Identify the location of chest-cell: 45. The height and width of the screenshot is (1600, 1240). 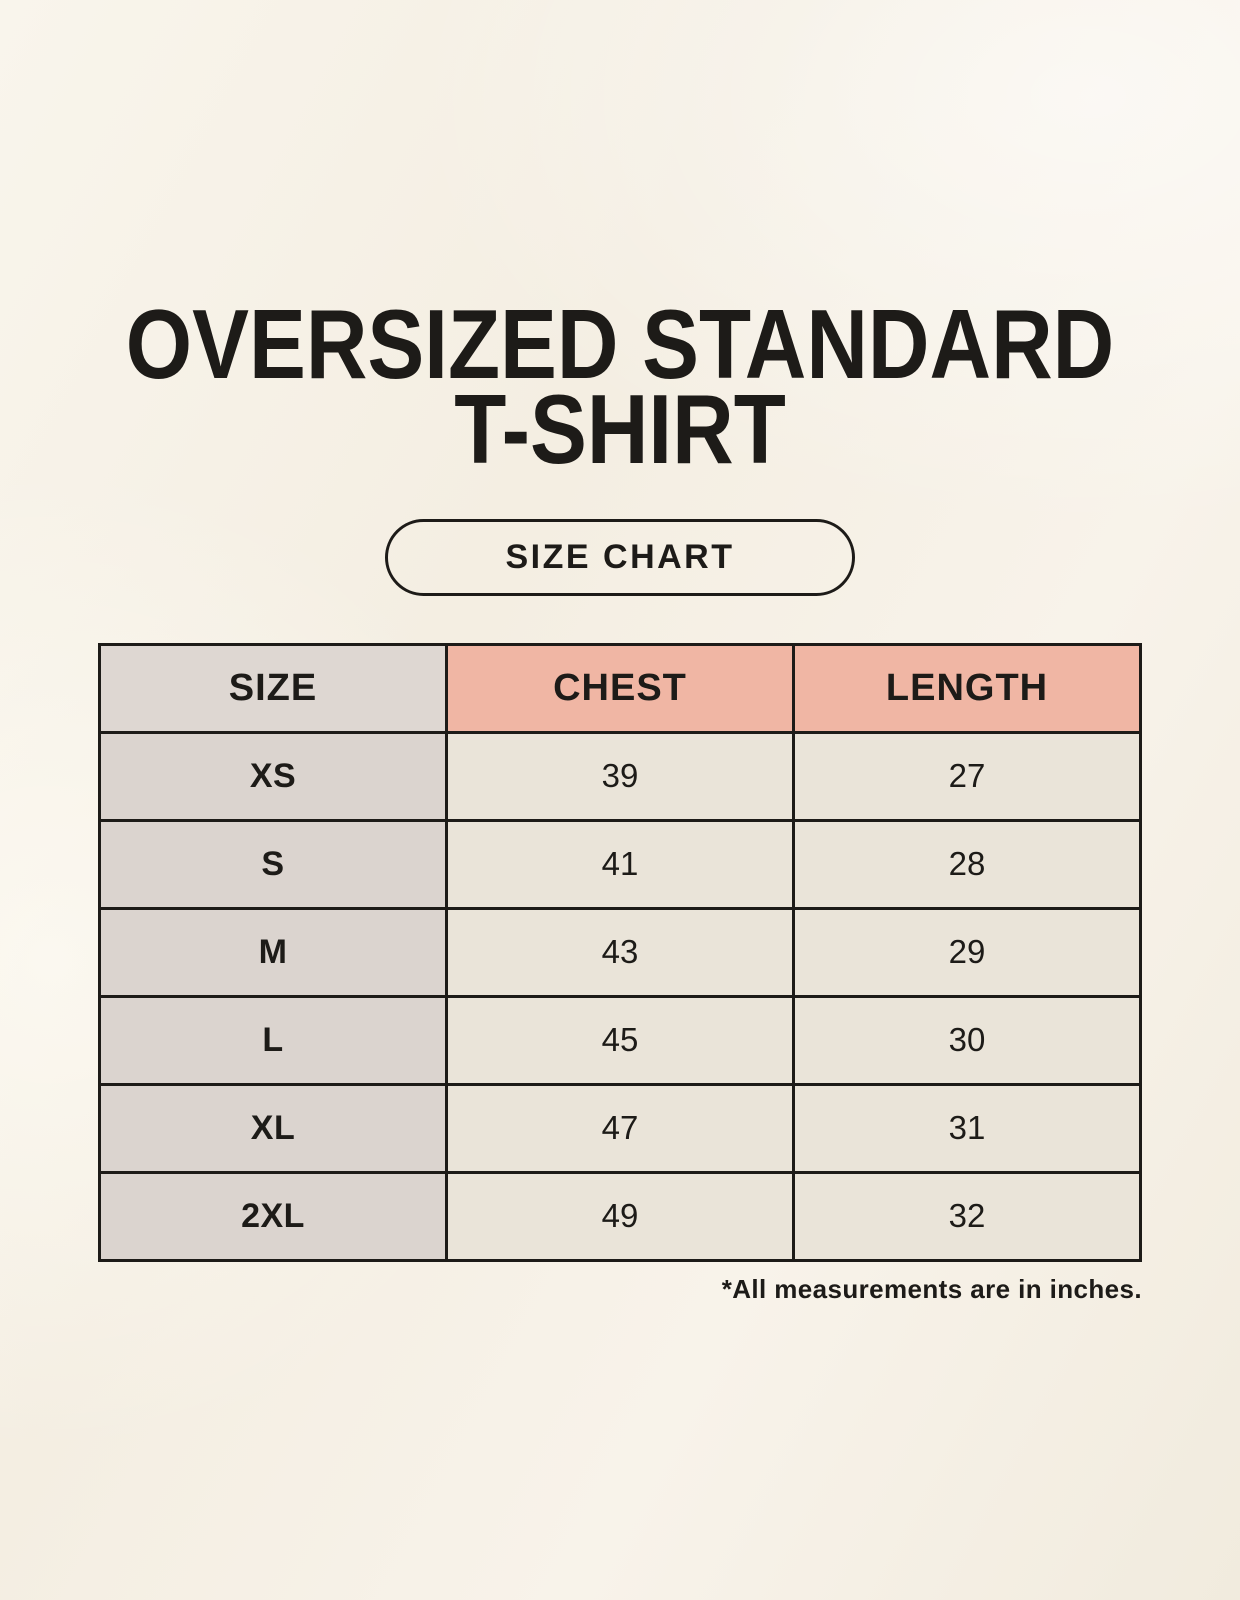
(620, 1040).